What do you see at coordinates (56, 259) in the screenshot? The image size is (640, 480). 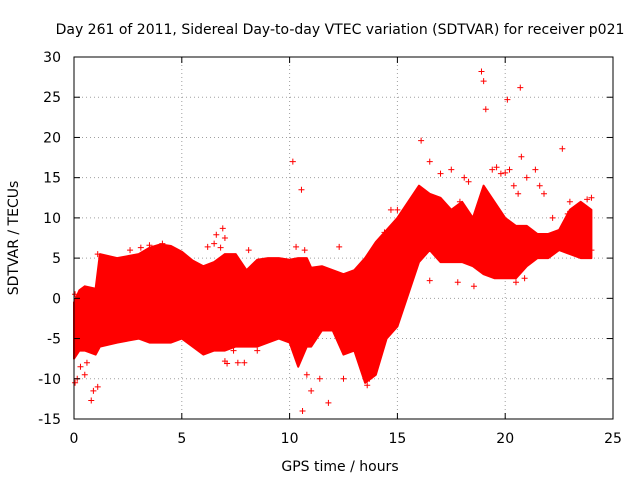 I see `y-tick-label: 5` at bounding box center [56, 259].